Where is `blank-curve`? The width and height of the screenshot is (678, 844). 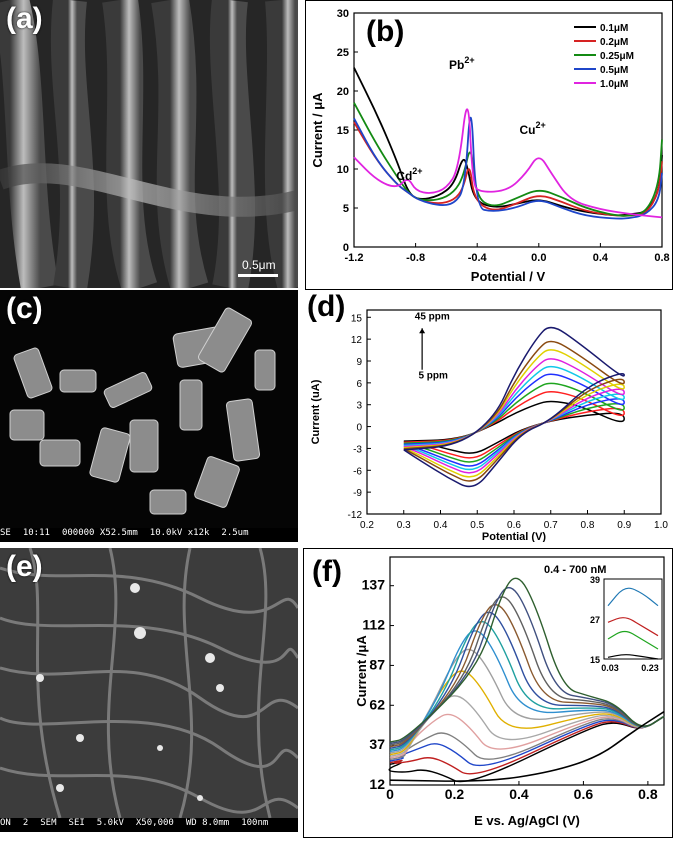 blank-curve is located at coordinates (527, 746).